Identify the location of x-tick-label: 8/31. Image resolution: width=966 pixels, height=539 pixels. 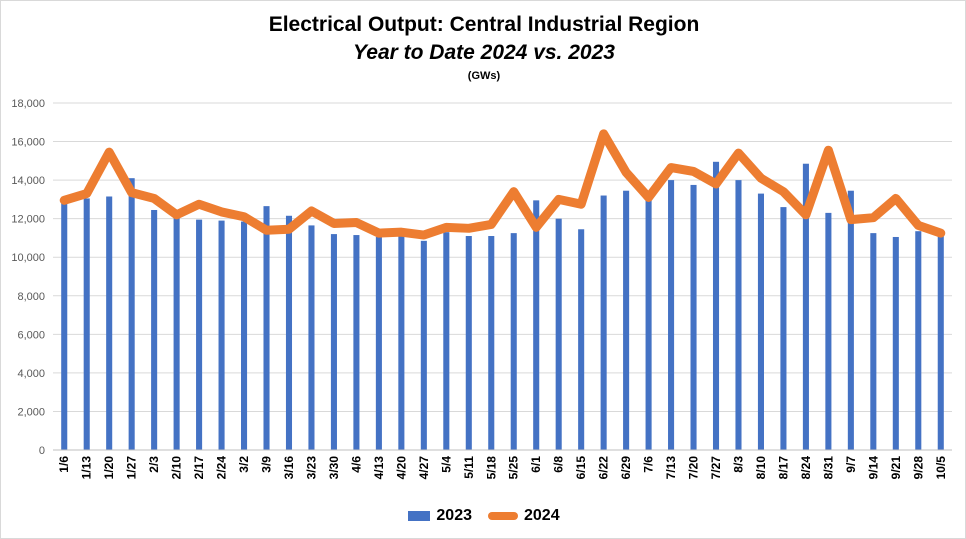
(828, 468).